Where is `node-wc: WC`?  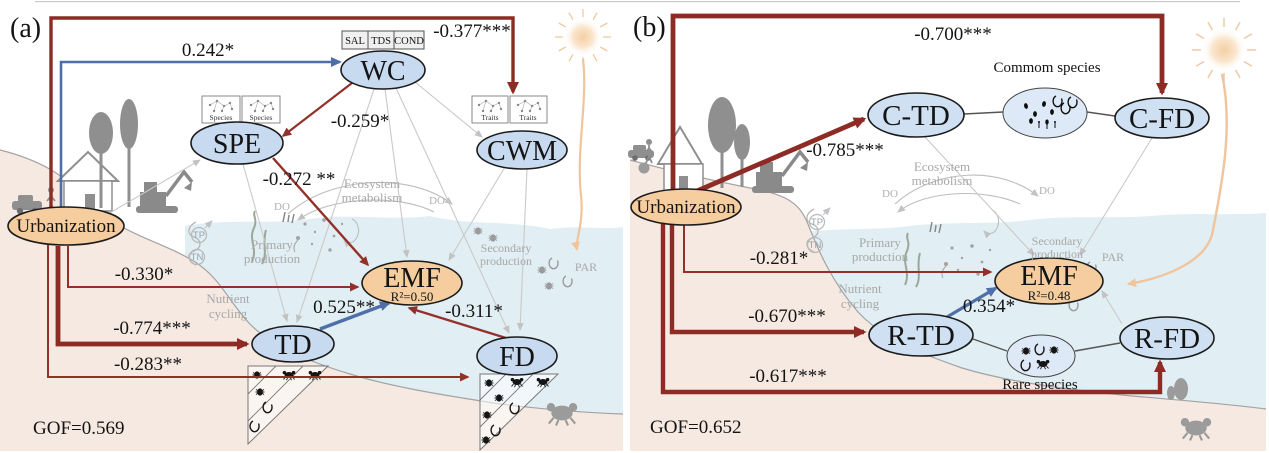
node-wc: WC is located at coordinates (383, 70).